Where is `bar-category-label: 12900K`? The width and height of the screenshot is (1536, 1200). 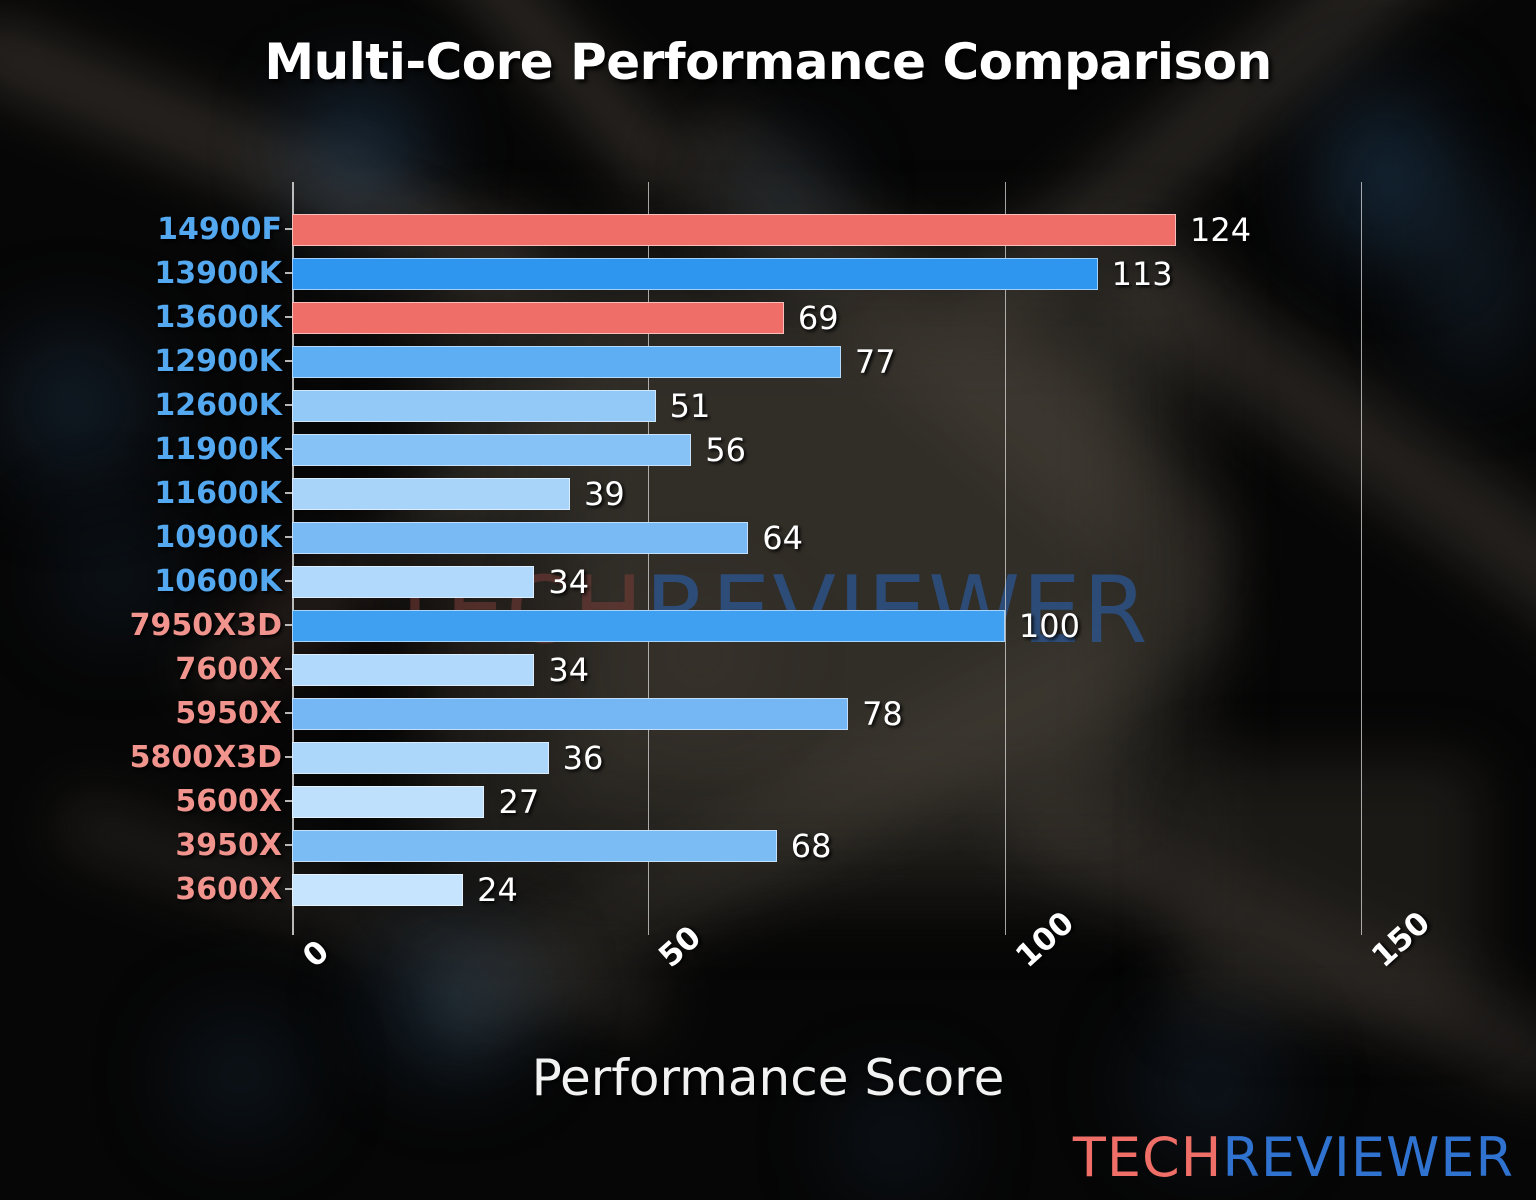
bar-category-label: 12900K is located at coordinates (218, 361).